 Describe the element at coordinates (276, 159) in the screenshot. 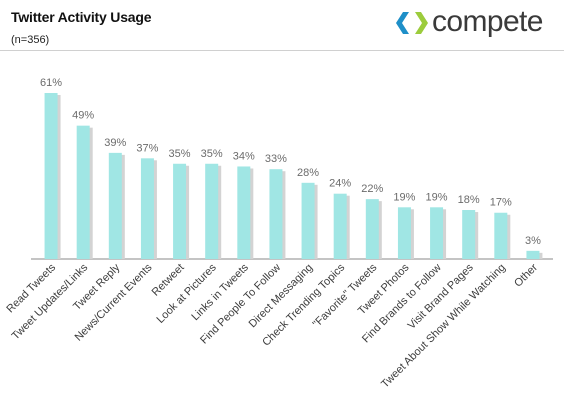

I see `bar-value-label: 33%` at that location.